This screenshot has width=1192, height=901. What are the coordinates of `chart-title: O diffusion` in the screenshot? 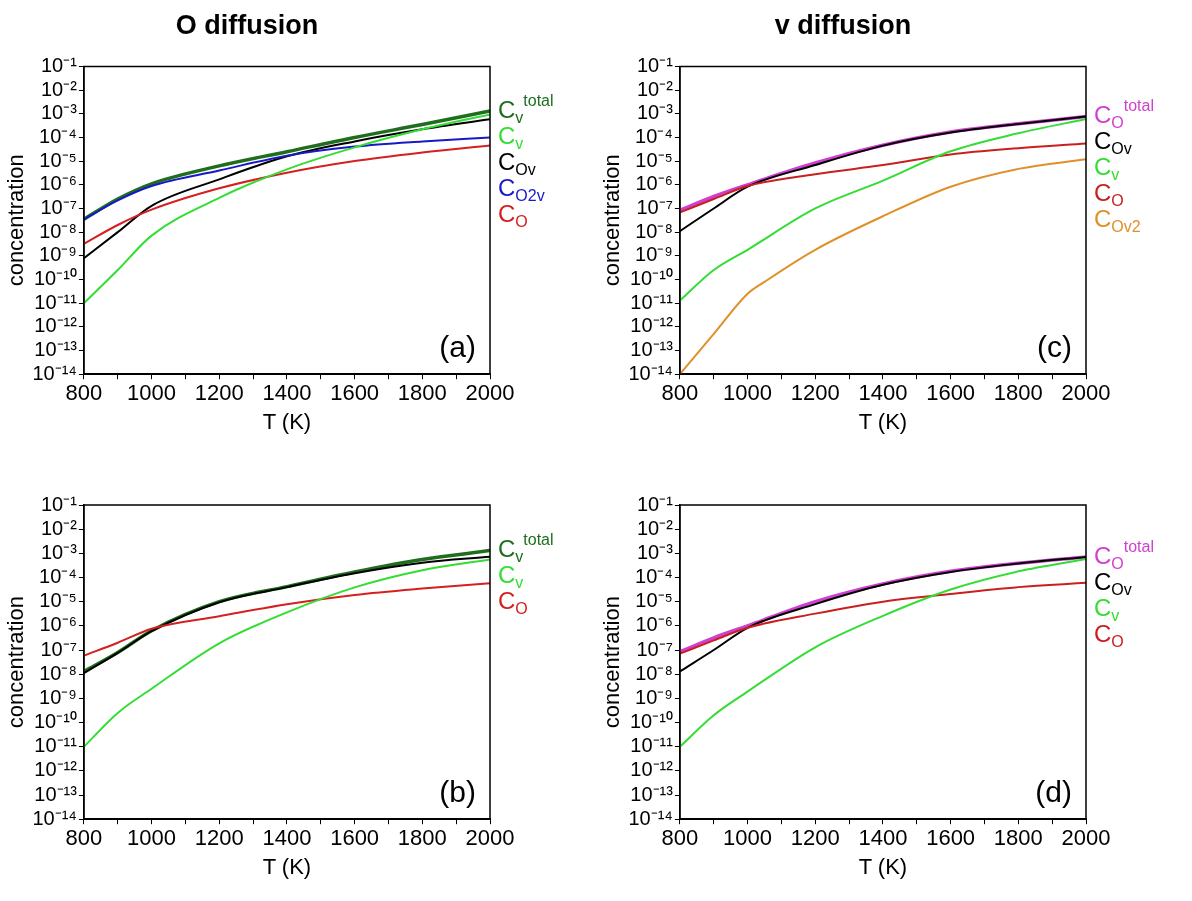 It's located at (247, 24).